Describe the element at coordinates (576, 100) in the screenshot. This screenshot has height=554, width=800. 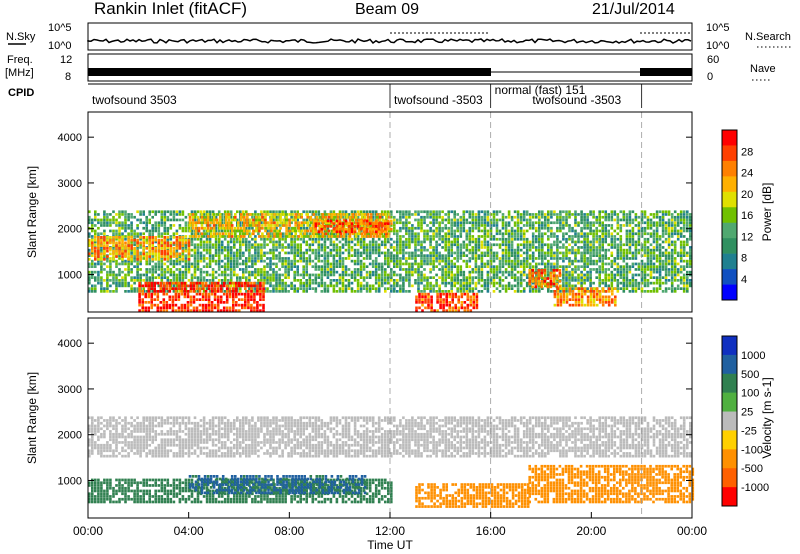
I see `cpid-entry: twofsound -3503` at that location.